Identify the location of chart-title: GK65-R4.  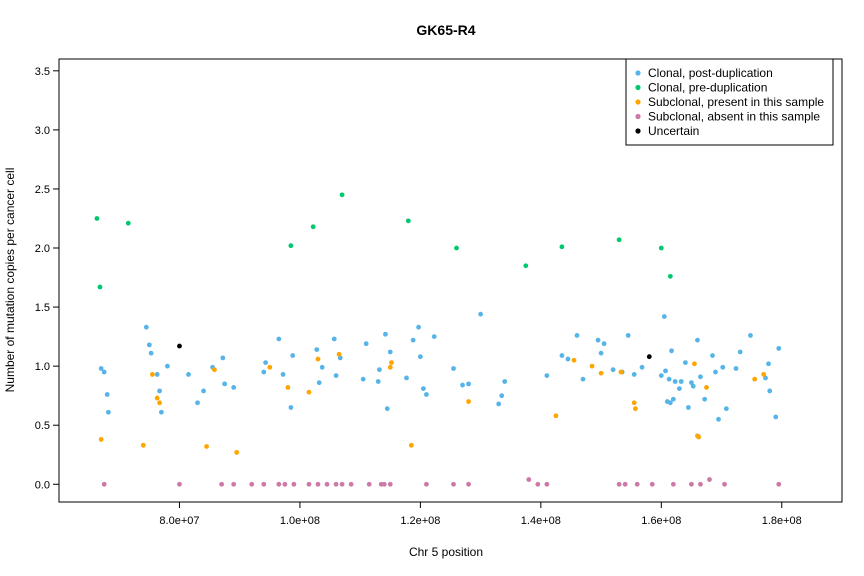
(445, 30).